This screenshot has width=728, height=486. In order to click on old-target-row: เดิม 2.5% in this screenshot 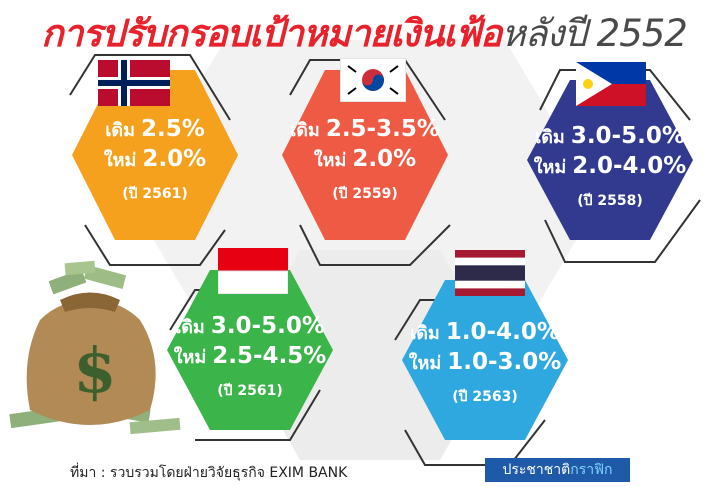, I will do `click(155, 130)`.